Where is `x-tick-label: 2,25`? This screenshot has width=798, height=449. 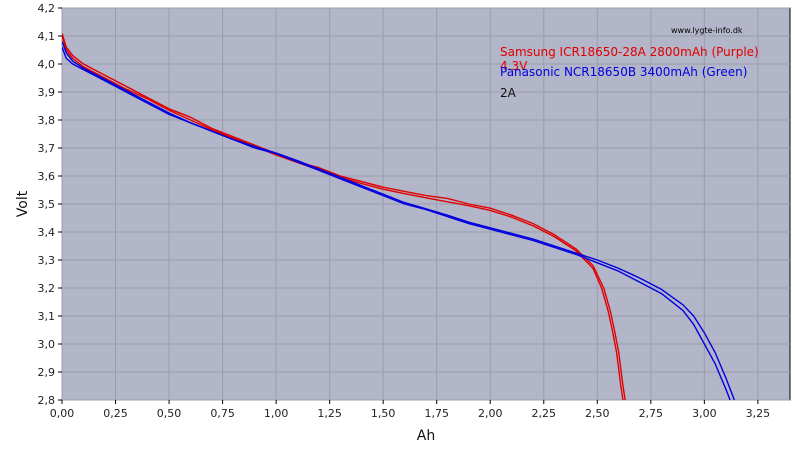 x-tick-label: 2,25 is located at coordinates (544, 413).